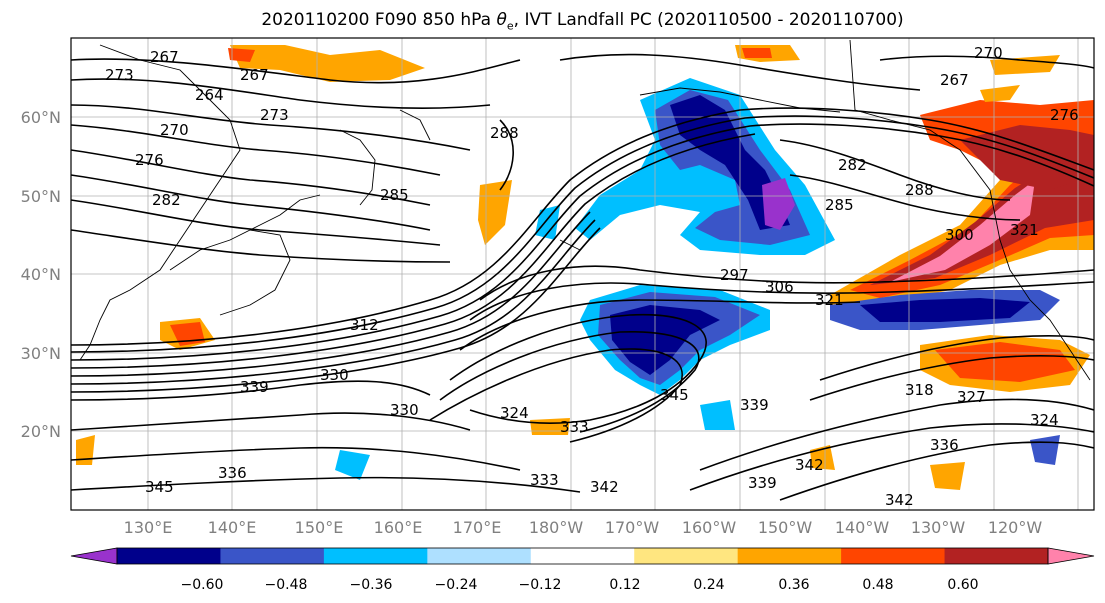 The height and width of the screenshot is (603, 1105). I want to click on title-subscript: e, so click(510, 26).